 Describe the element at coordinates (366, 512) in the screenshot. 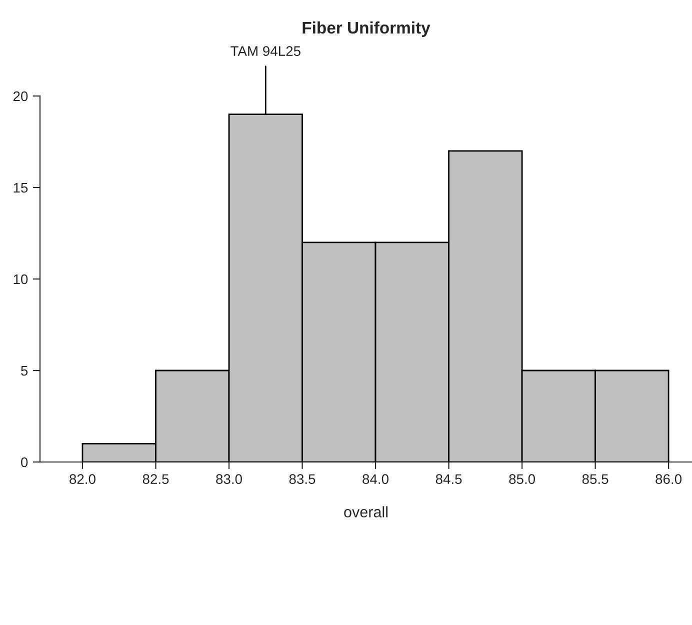

I see `x-axis-title: overall` at that location.